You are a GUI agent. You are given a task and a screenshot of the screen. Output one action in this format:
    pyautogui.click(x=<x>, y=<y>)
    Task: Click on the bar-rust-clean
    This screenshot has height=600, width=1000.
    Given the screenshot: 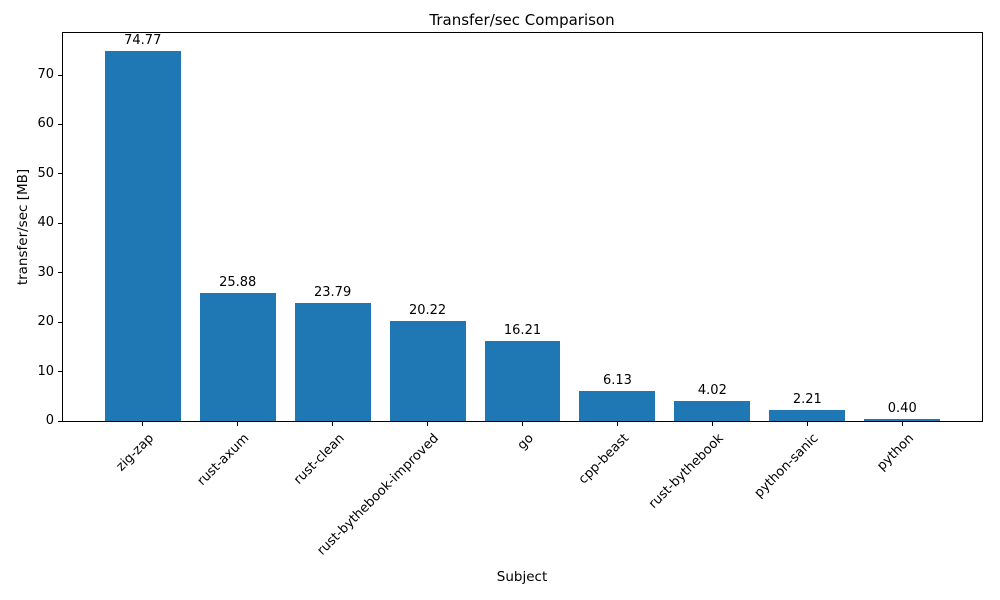 What is the action you would take?
    pyautogui.click(x=332, y=362)
    